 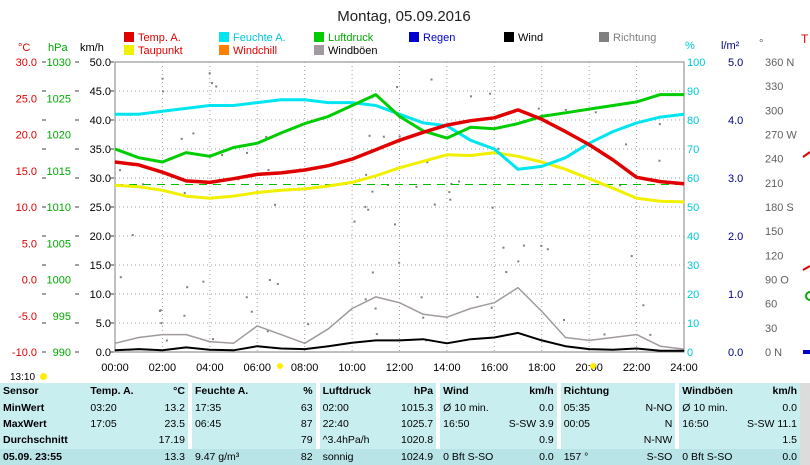 What do you see at coordinates (409, 440) in the screenshot?
I see `stats-cell: 1020.8` at bounding box center [409, 440].